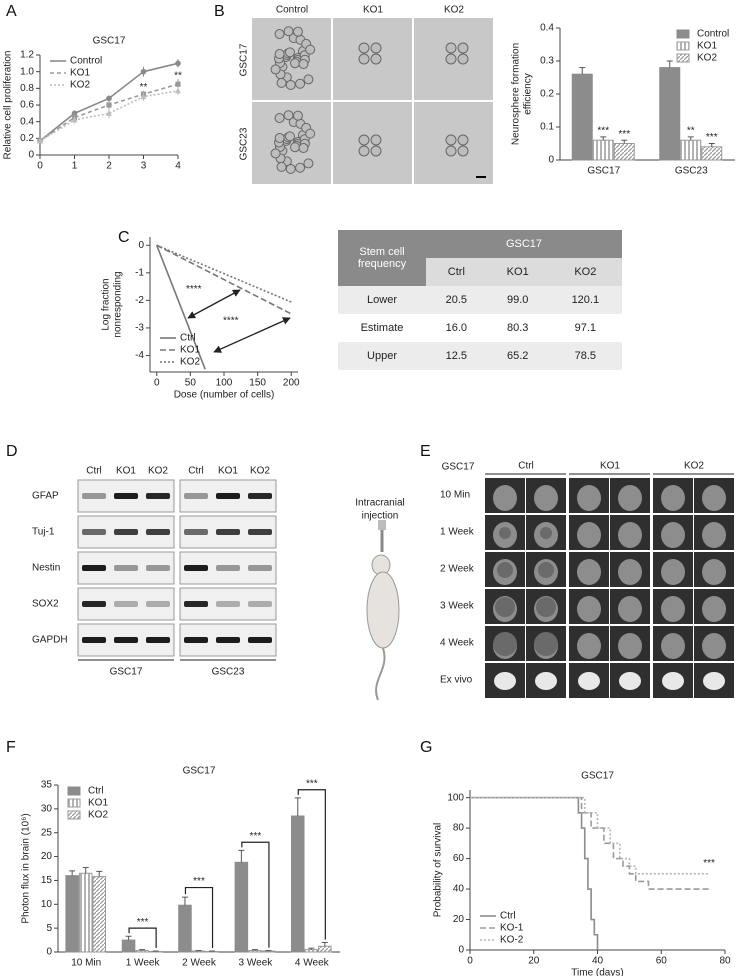 This screenshot has width=741, height=976. Describe the element at coordinates (86, 963) in the screenshot. I see `x-tick-label: 10 Min` at that location.